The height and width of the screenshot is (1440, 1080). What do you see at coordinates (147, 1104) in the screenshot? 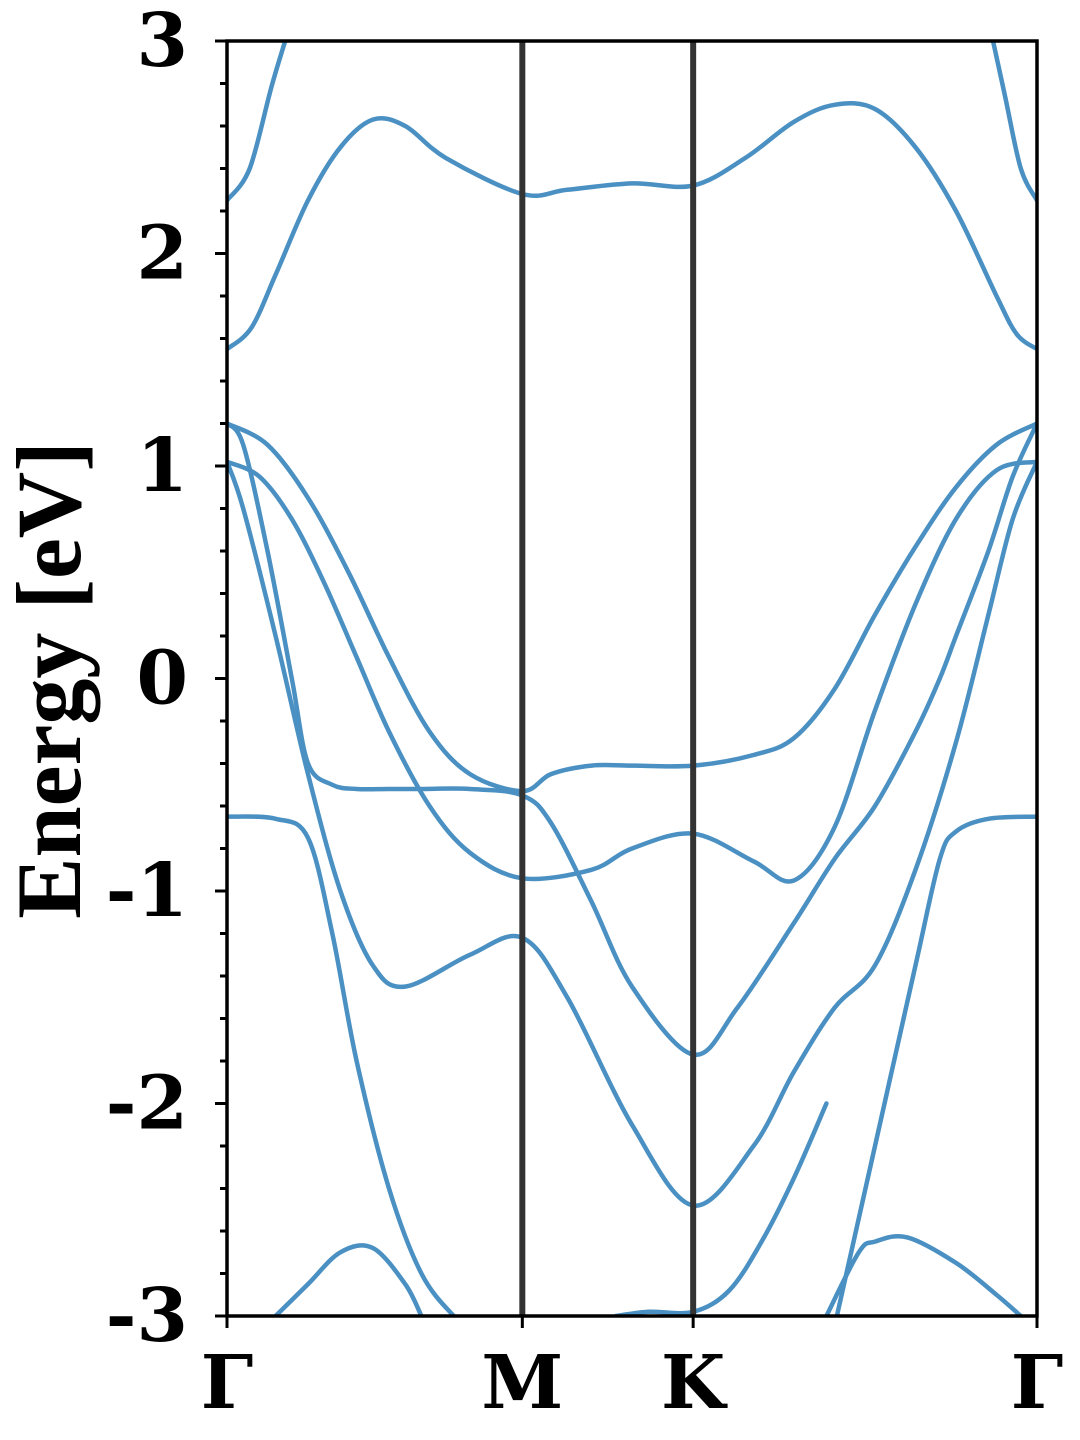
I see `y-tick-label: -2` at bounding box center [147, 1104].